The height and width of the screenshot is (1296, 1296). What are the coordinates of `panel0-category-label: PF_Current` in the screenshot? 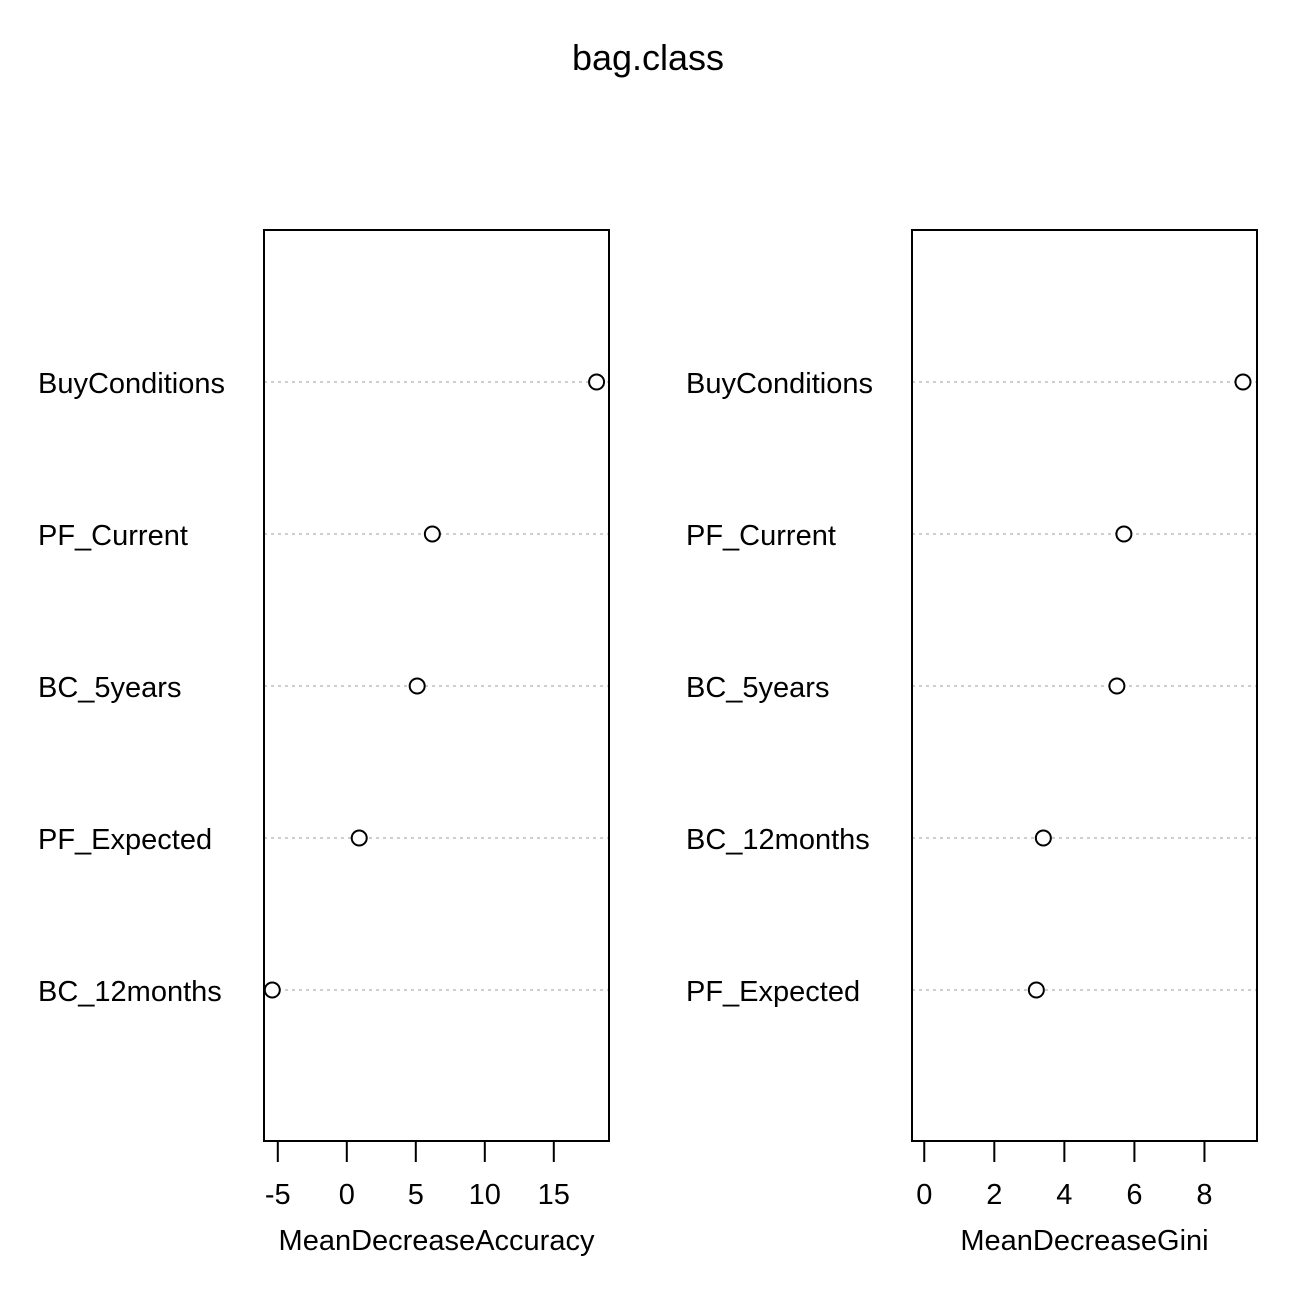 It's located at (113, 536).